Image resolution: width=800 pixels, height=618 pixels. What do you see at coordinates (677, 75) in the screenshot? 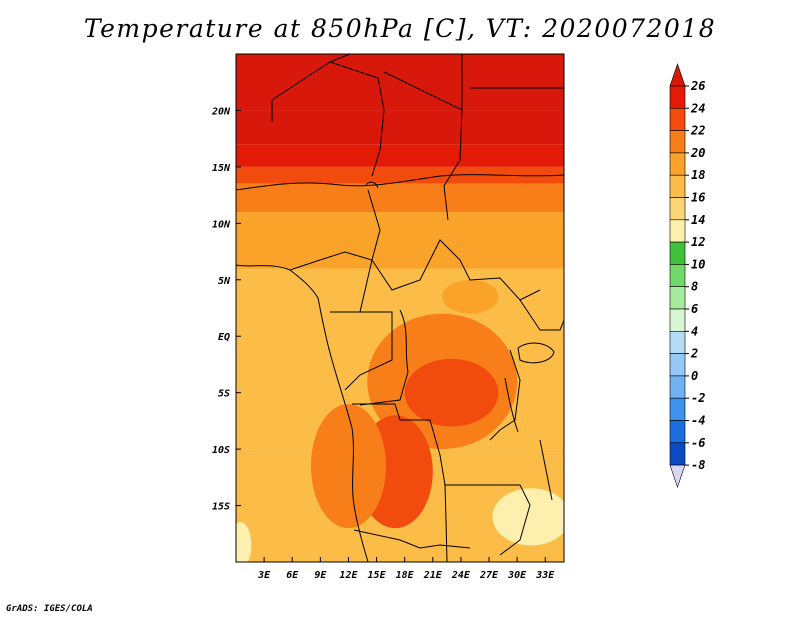
I see `colorbar-top-arrow` at bounding box center [677, 75].